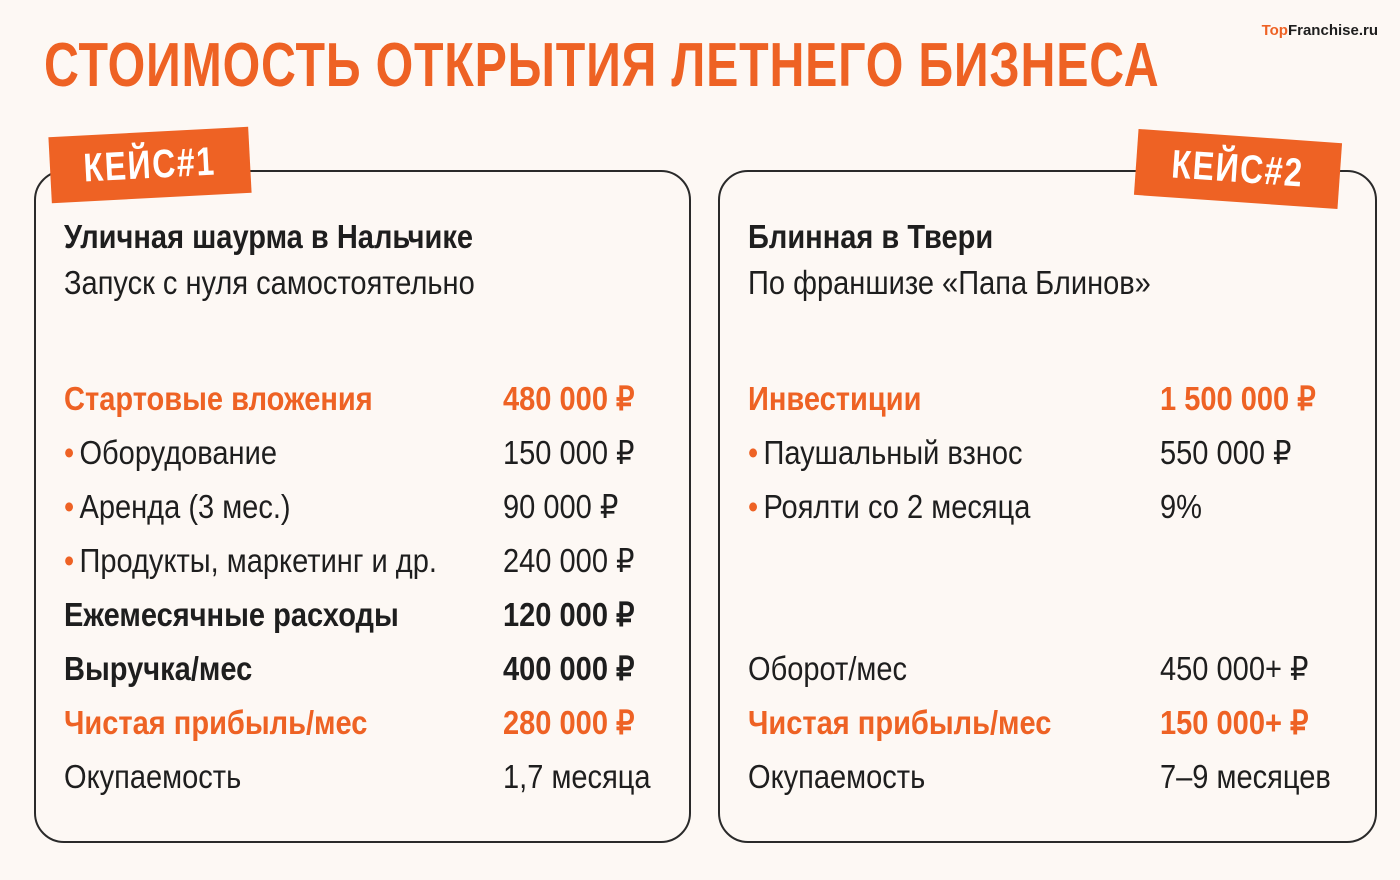 Image resolution: width=1400 pixels, height=880 pixels. What do you see at coordinates (150, 165) in the screenshot?
I see `case1-tag: КЕЙС#1` at bounding box center [150, 165].